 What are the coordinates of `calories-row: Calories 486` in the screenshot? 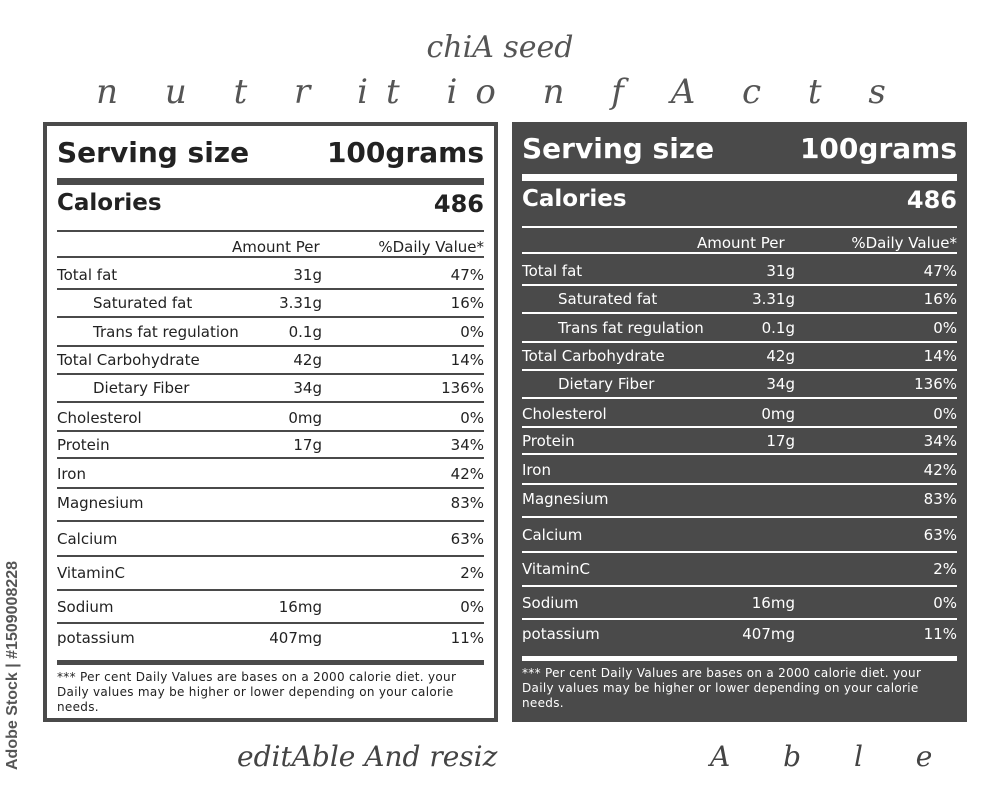 It's located at (270, 208).